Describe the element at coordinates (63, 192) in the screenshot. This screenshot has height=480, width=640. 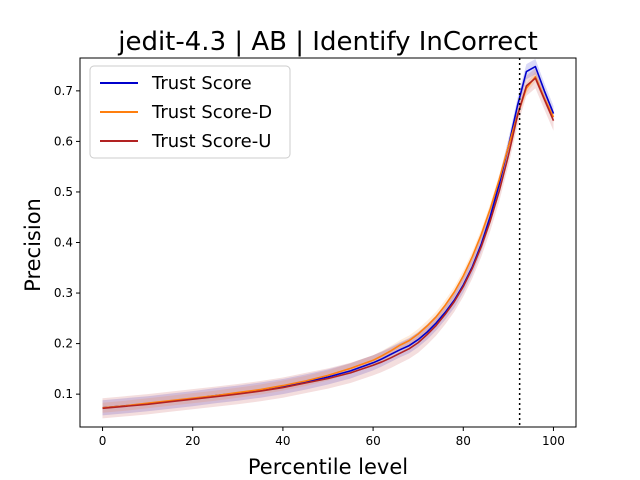
I see `y-tick-label: 0.5` at that location.